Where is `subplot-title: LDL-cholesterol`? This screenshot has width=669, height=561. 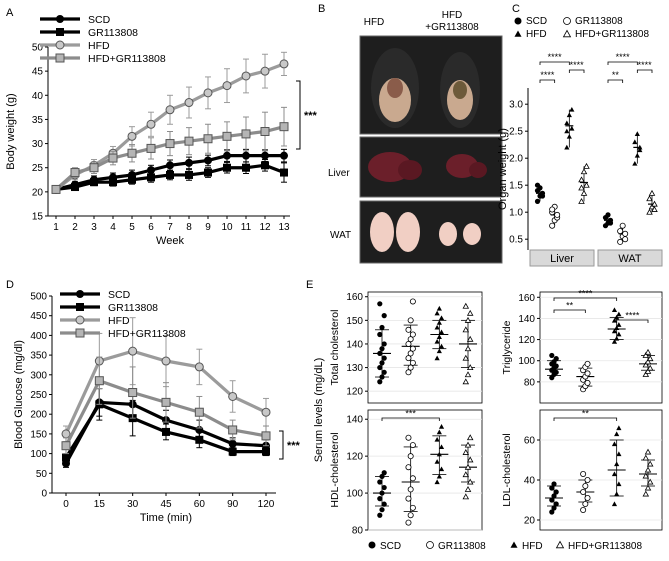 subplot-title: LDL-cholesterol is located at coordinates (507, 470).